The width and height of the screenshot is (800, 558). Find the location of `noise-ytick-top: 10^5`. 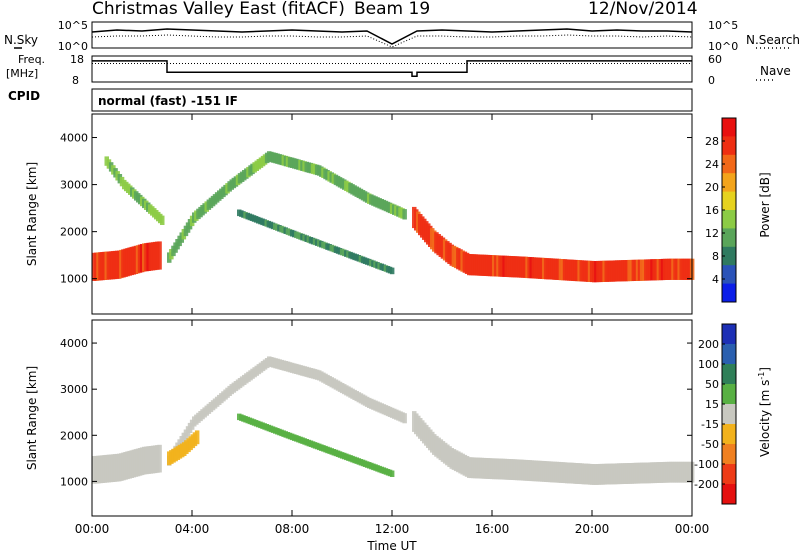

noise-ytick-top: 10^5 is located at coordinates (73, 25).